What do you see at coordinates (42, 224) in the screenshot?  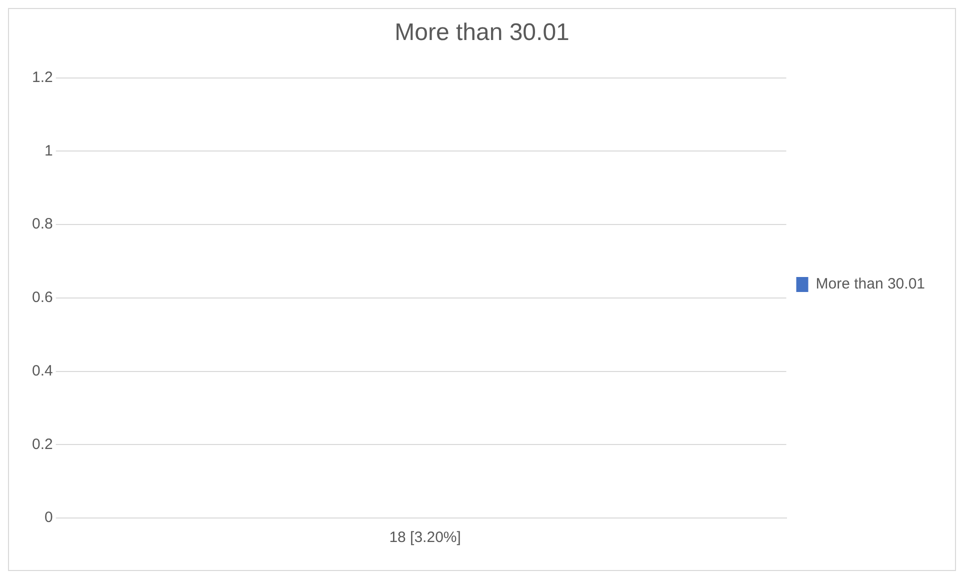 I see `y-tick-label: 0.8` at bounding box center [42, 224].